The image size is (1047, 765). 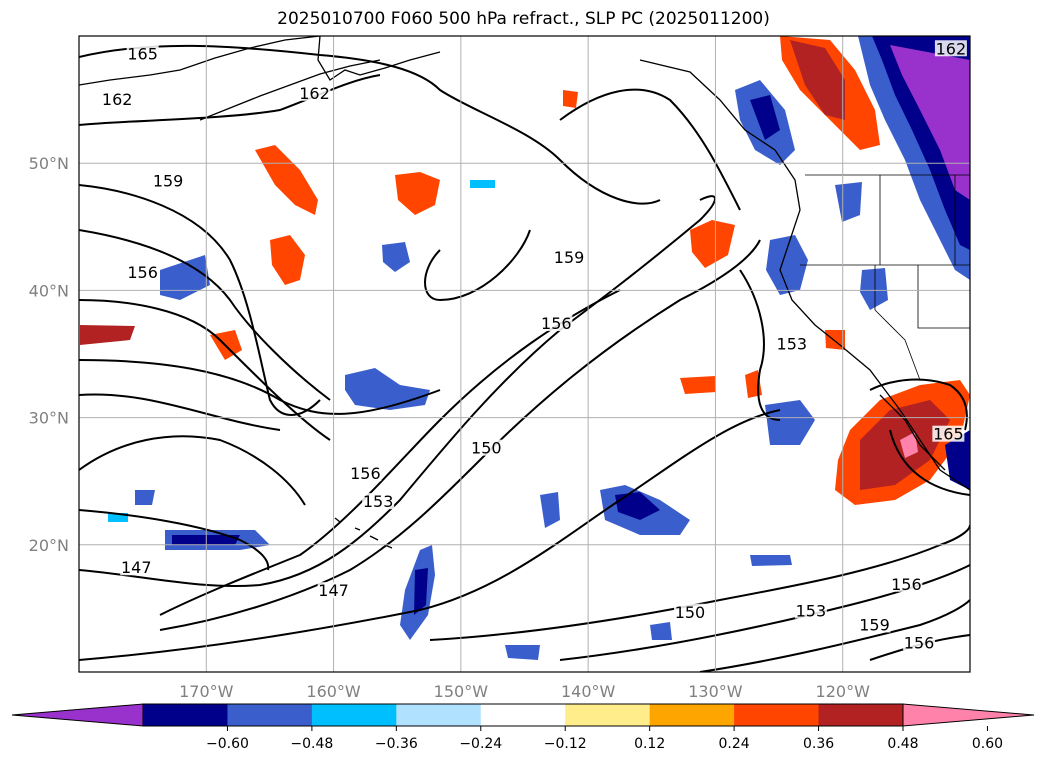 What do you see at coordinates (311, 744) in the screenshot?
I see `colorbar-tick-label: −0.48` at bounding box center [311, 744].